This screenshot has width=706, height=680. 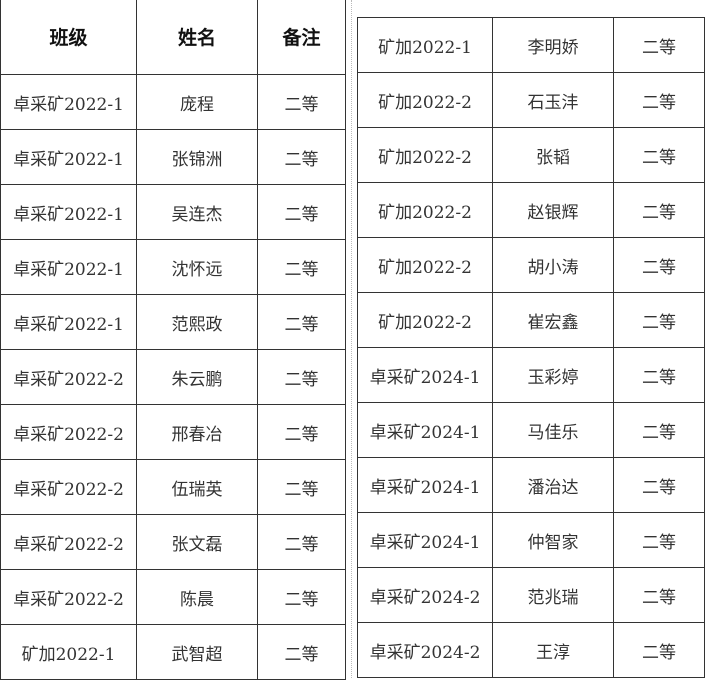 I want to click on cell-name: 玉彩婷, so click(x=553, y=375).